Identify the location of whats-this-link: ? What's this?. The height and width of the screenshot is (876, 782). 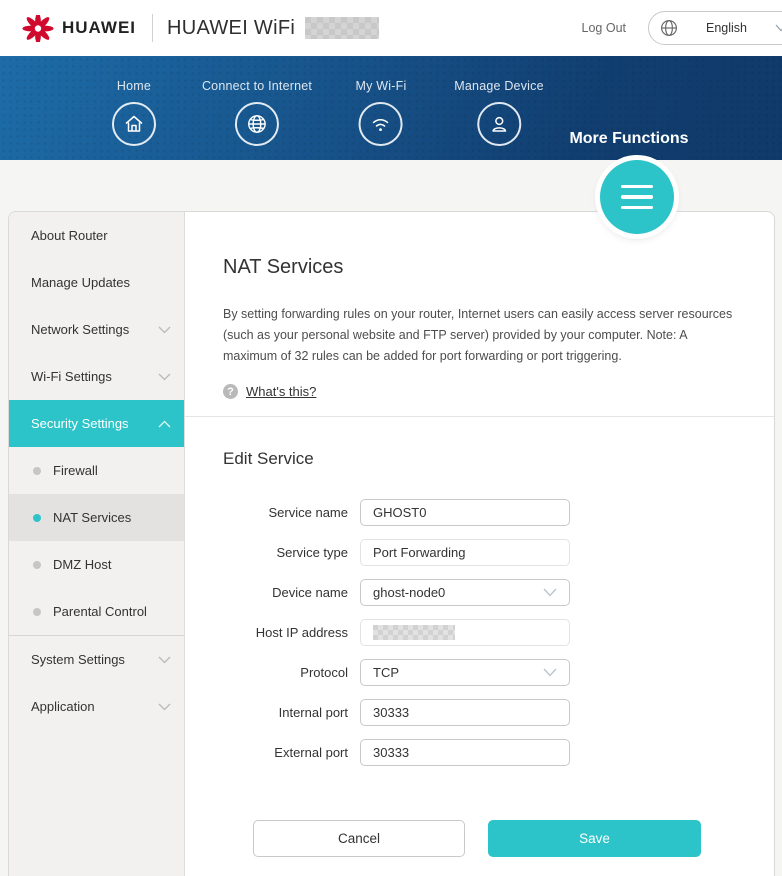
(483, 391).